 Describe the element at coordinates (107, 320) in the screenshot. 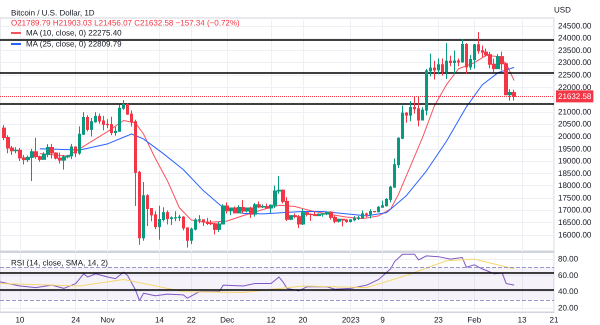

I see `x-tick-label: Nov` at that location.